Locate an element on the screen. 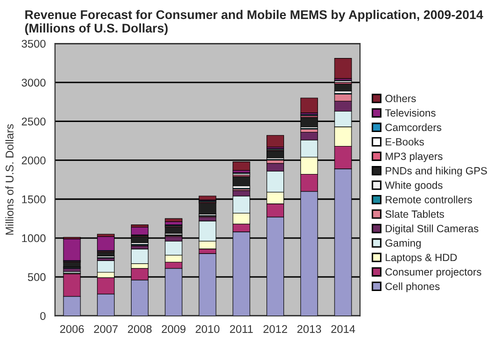 This screenshot has height=363, width=500. y-tick-label: 3500 is located at coordinates (34, 44).